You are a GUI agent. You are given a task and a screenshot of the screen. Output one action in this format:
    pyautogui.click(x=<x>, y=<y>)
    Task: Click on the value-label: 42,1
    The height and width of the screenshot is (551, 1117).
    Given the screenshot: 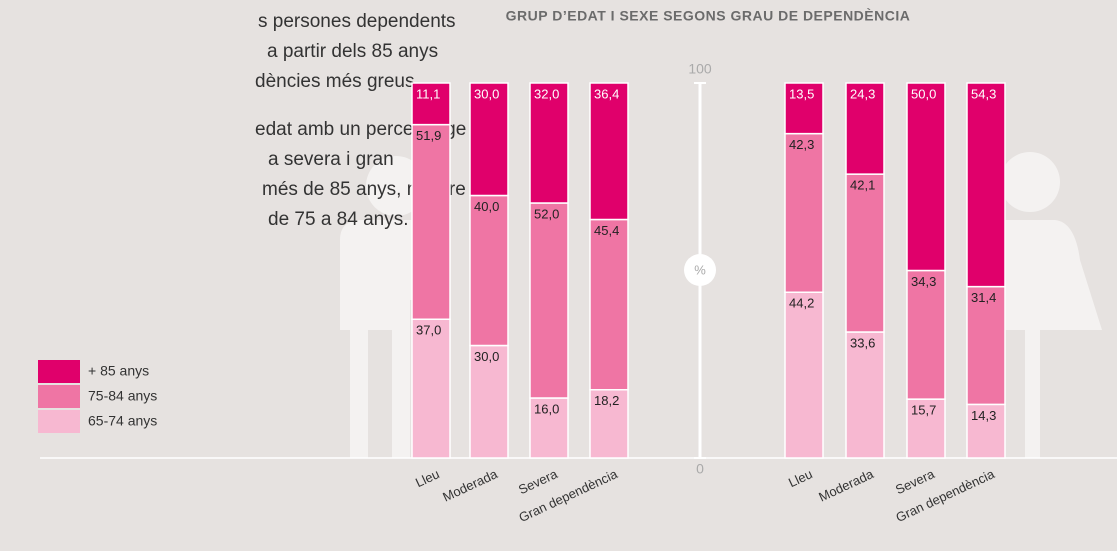 What is the action you would take?
    pyautogui.click(x=862, y=185)
    